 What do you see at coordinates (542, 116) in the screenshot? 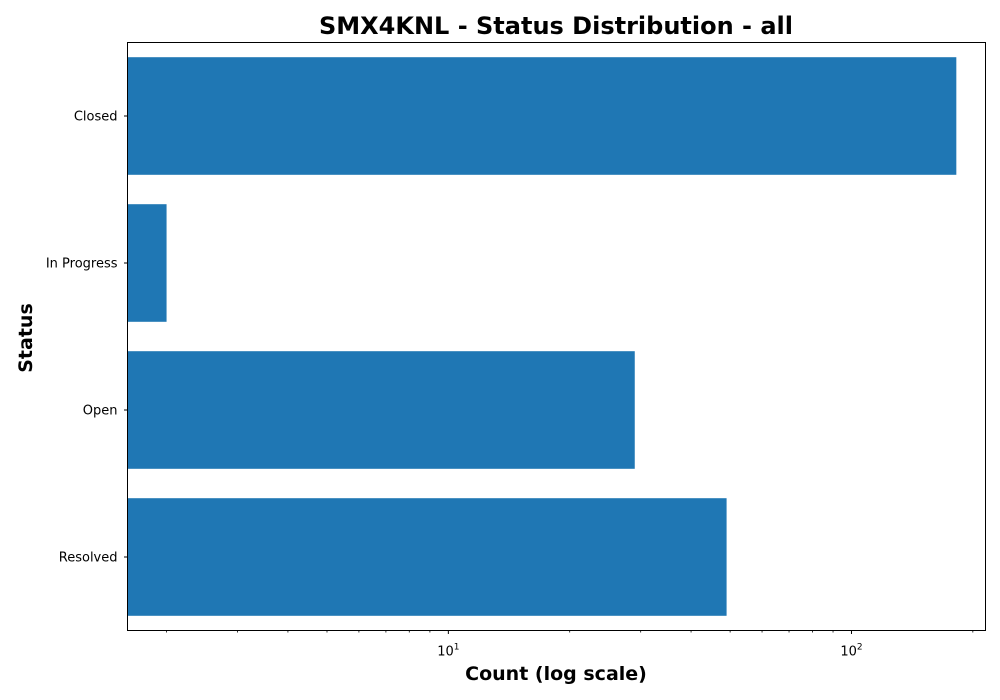
I see `bar-closed` at bounding box center [542, 116].